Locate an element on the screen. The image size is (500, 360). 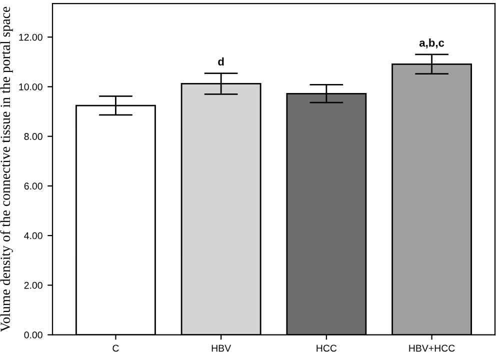
y-tick-label: 6.00 is located at coordinates (33, 186).